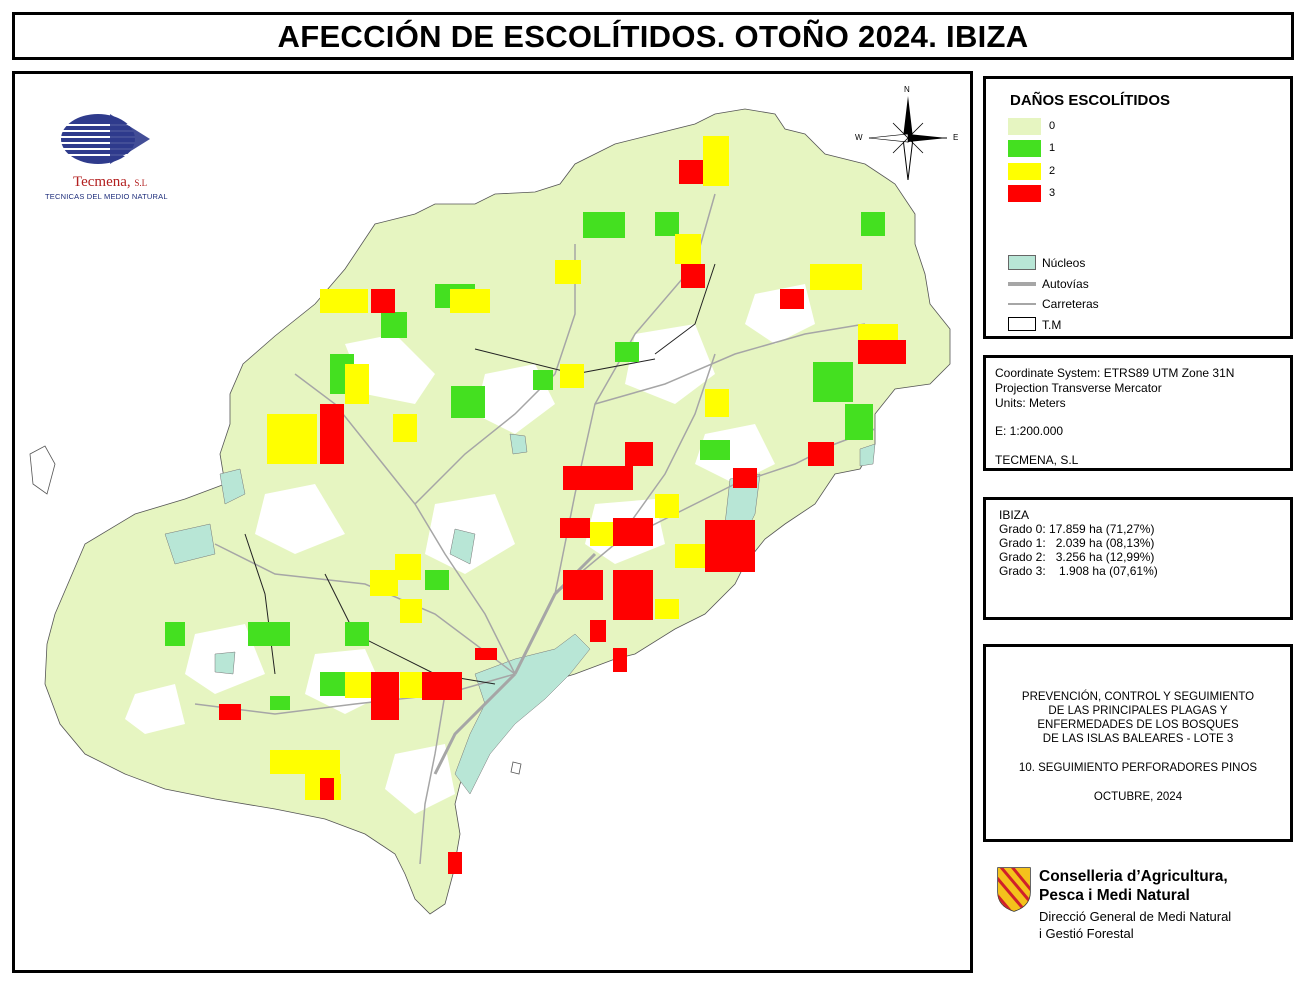  Describe the element at coordinates (275, 610) in the screenshot. I see `islets` at that location.